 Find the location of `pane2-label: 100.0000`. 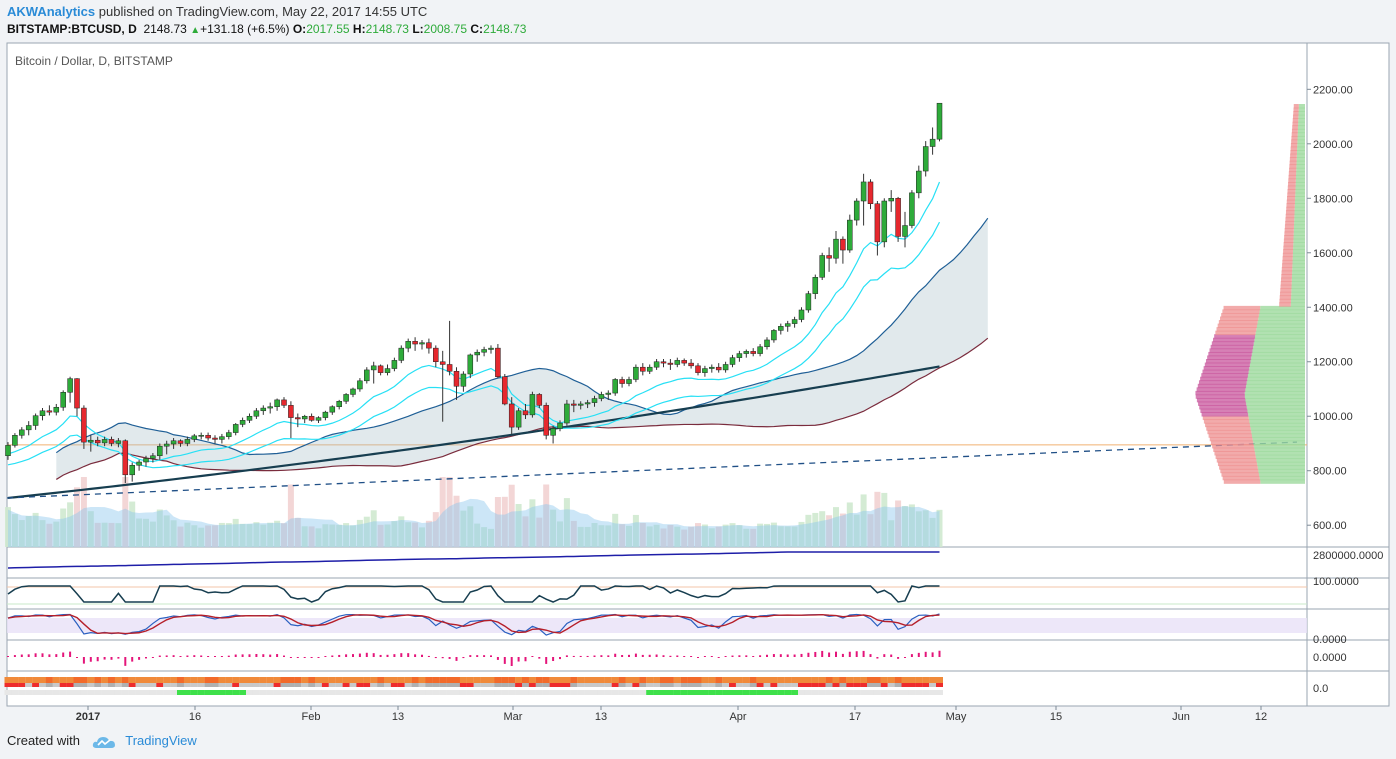

pane2-label: 100.0000 is located at coordinates (1336, 582).